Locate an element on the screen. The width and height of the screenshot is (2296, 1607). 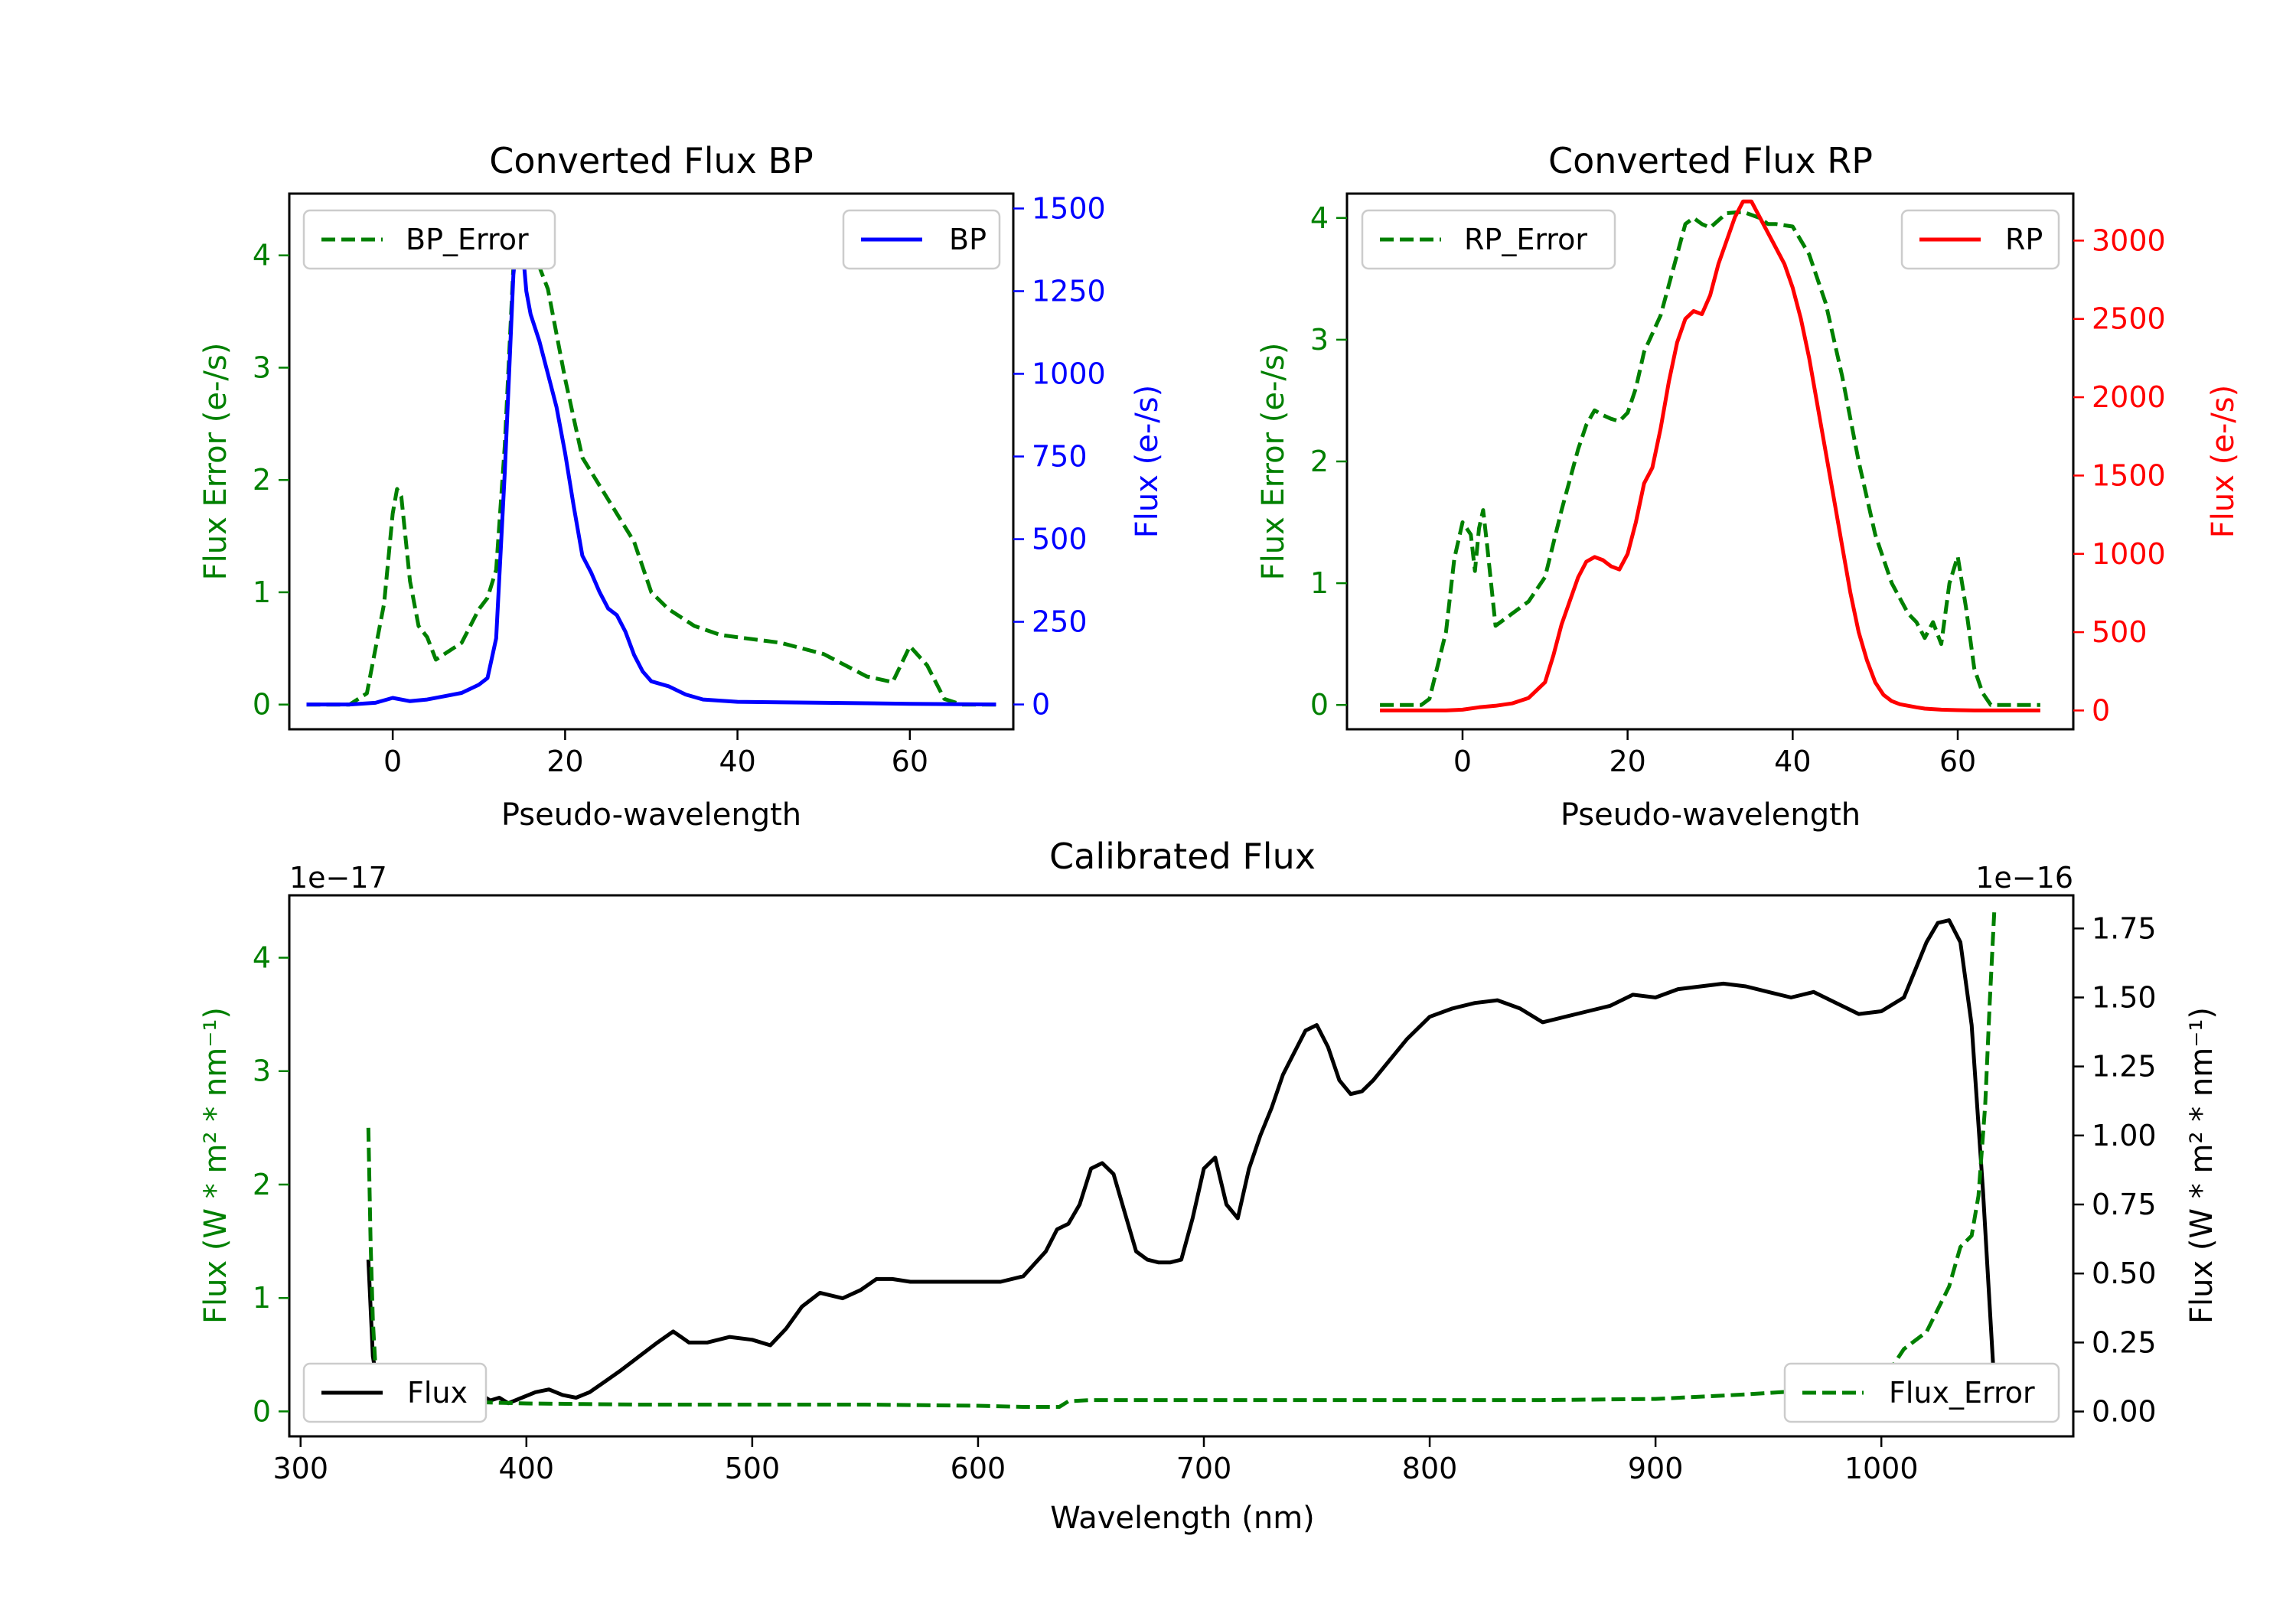
bp-yticks-left: 0 1 2 3 4 is located at coordinates (271, 480).